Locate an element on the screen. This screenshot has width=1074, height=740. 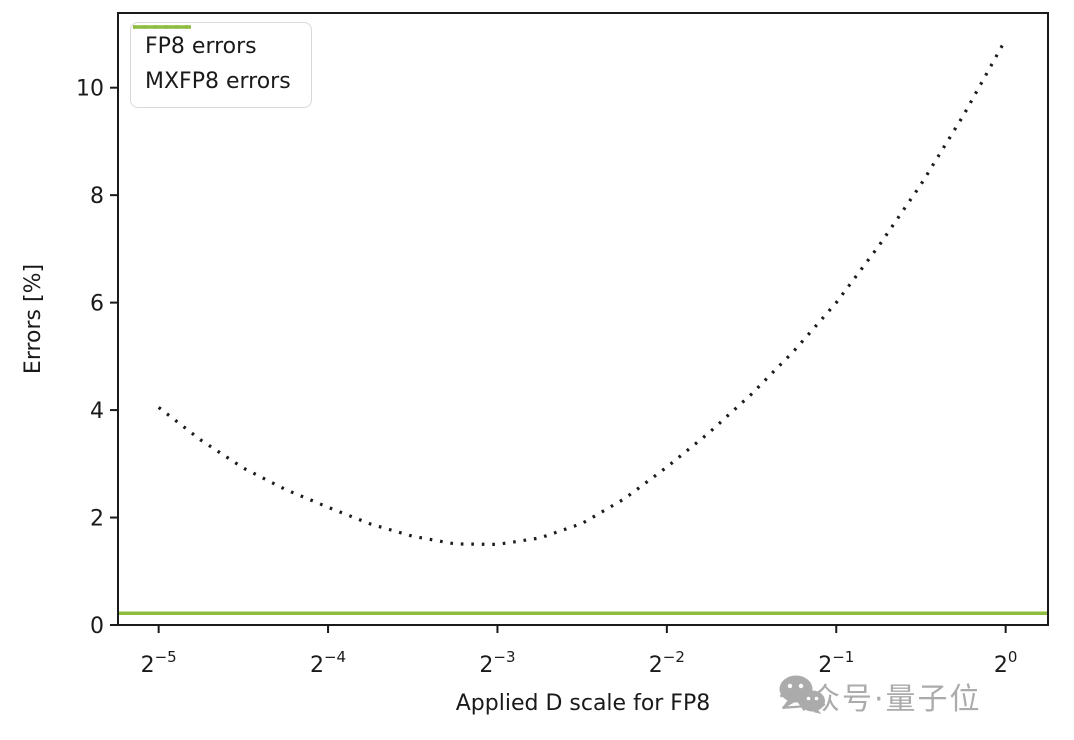
watermark: 公众号·量子位 is located at coordinates (880, 696).